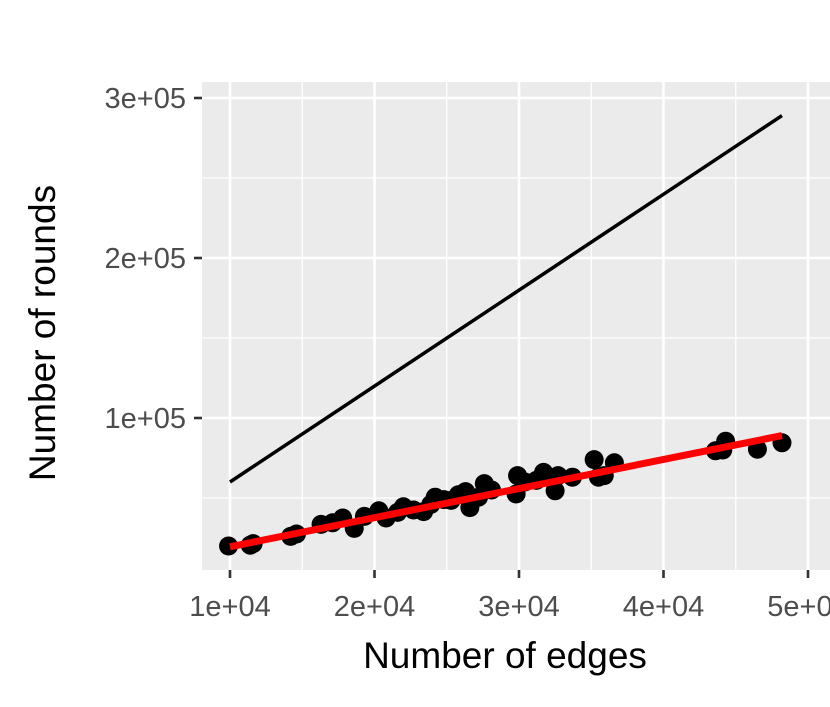  Describe the element at coordinates (798, 607) in the screenshot. I see `x-tick-label: 5e+04` at that location.